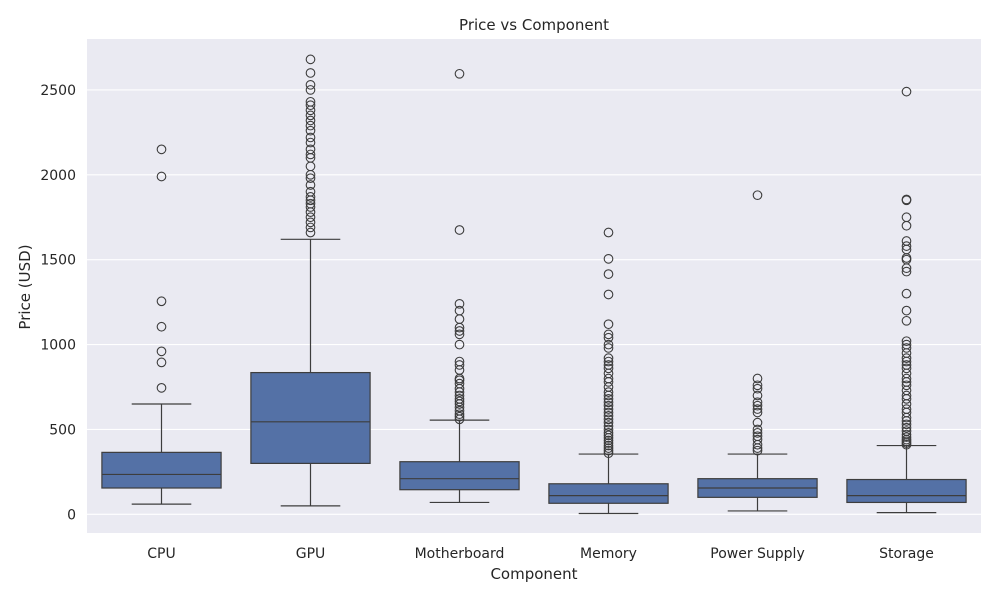  Describe the element at coordinates (310, 280) in the screenshot. I see `box-gpu` at that location.